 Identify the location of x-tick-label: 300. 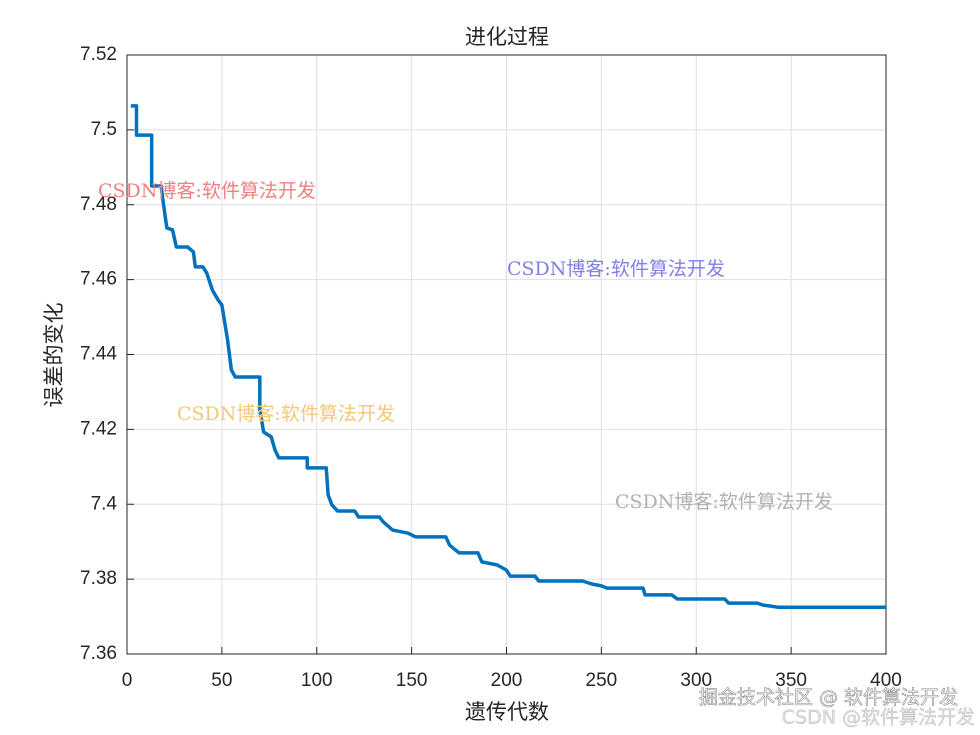
(696, 680).